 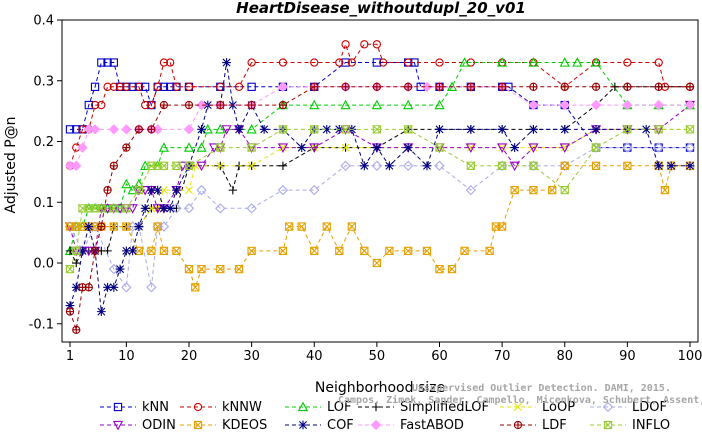 What do you see at coordinates (159, 425) in the screenshot?
I see `legend-label-odin: ODIN` at bounding box center [159, 425].